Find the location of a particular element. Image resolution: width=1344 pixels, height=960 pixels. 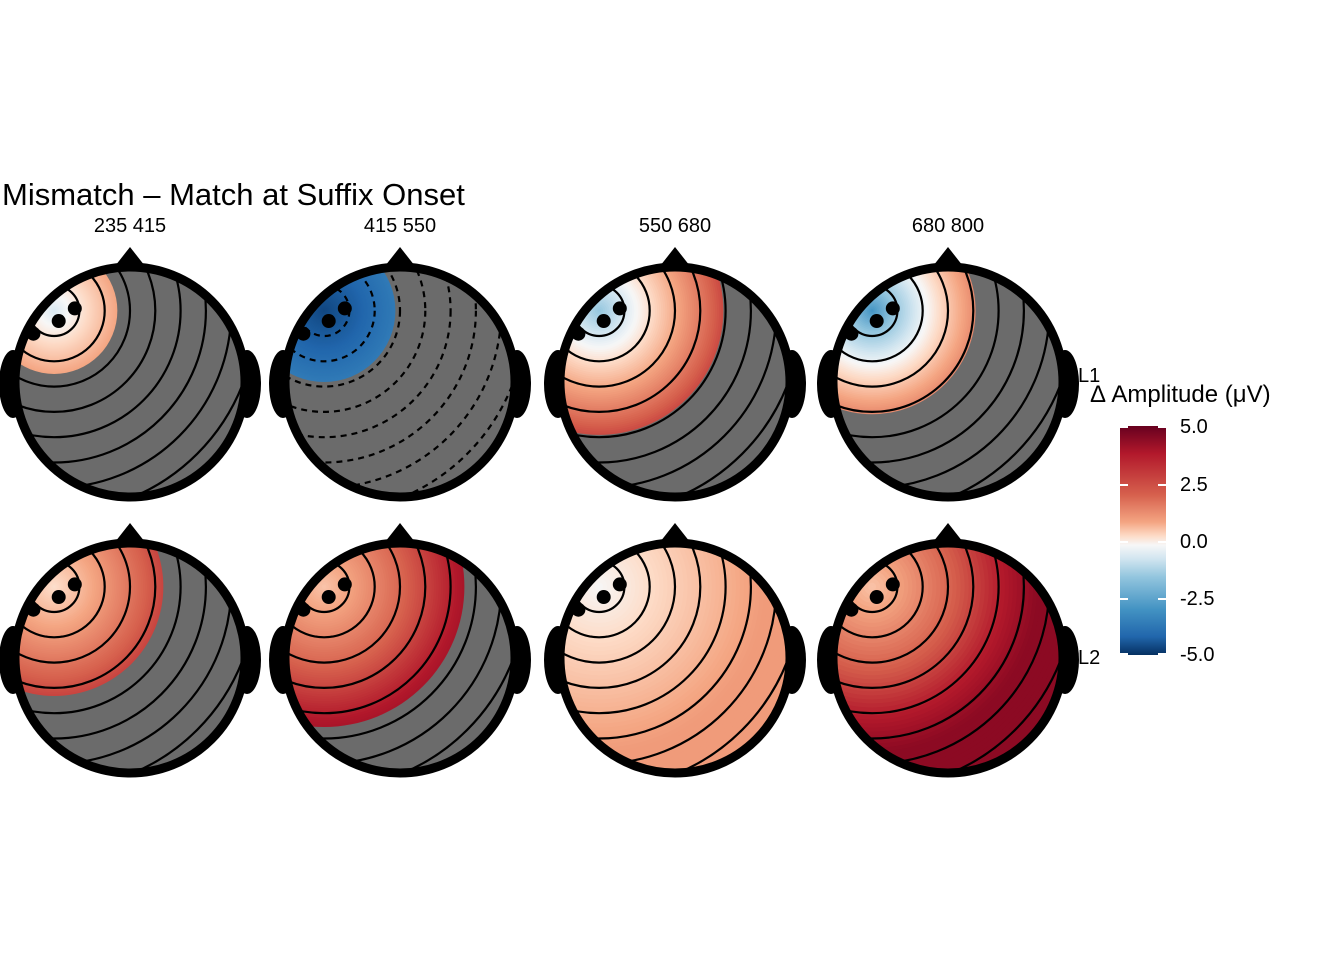

column-header-1: 235 415 is located at coordinates (130, 226).